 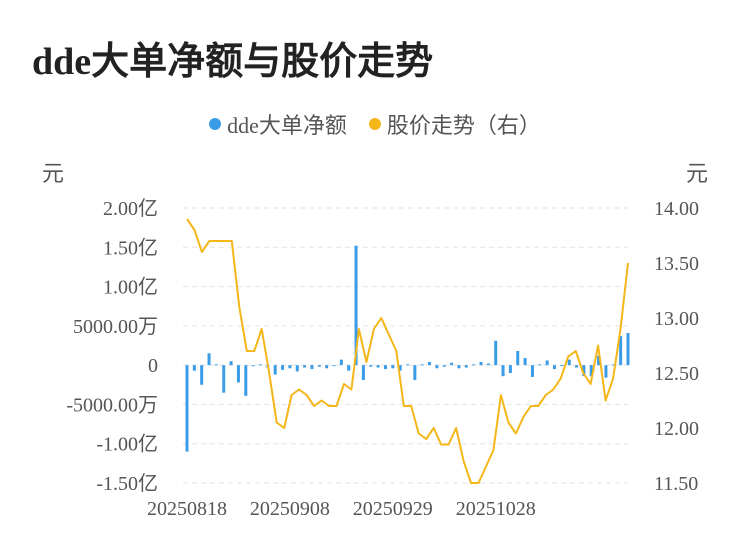 What do you see at coordinates (463, 125) in the screenshot?
I see `legend-label-price: 股价走势（右）` at bounding box center [463, 125].